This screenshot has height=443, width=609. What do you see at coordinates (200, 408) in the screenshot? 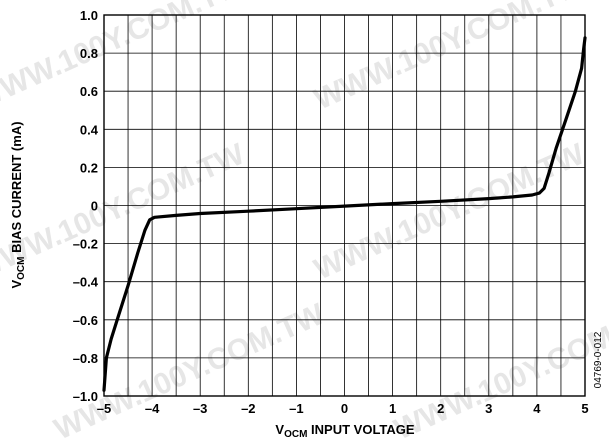
I see `x-tick-label: –3` at bounding box center [200, 408].